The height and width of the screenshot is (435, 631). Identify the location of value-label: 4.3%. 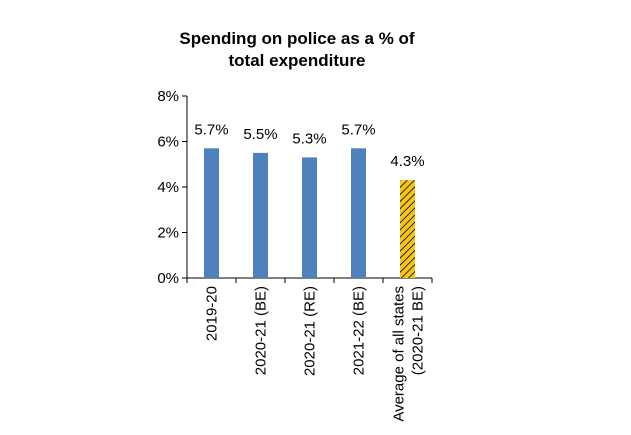
(407, 161).